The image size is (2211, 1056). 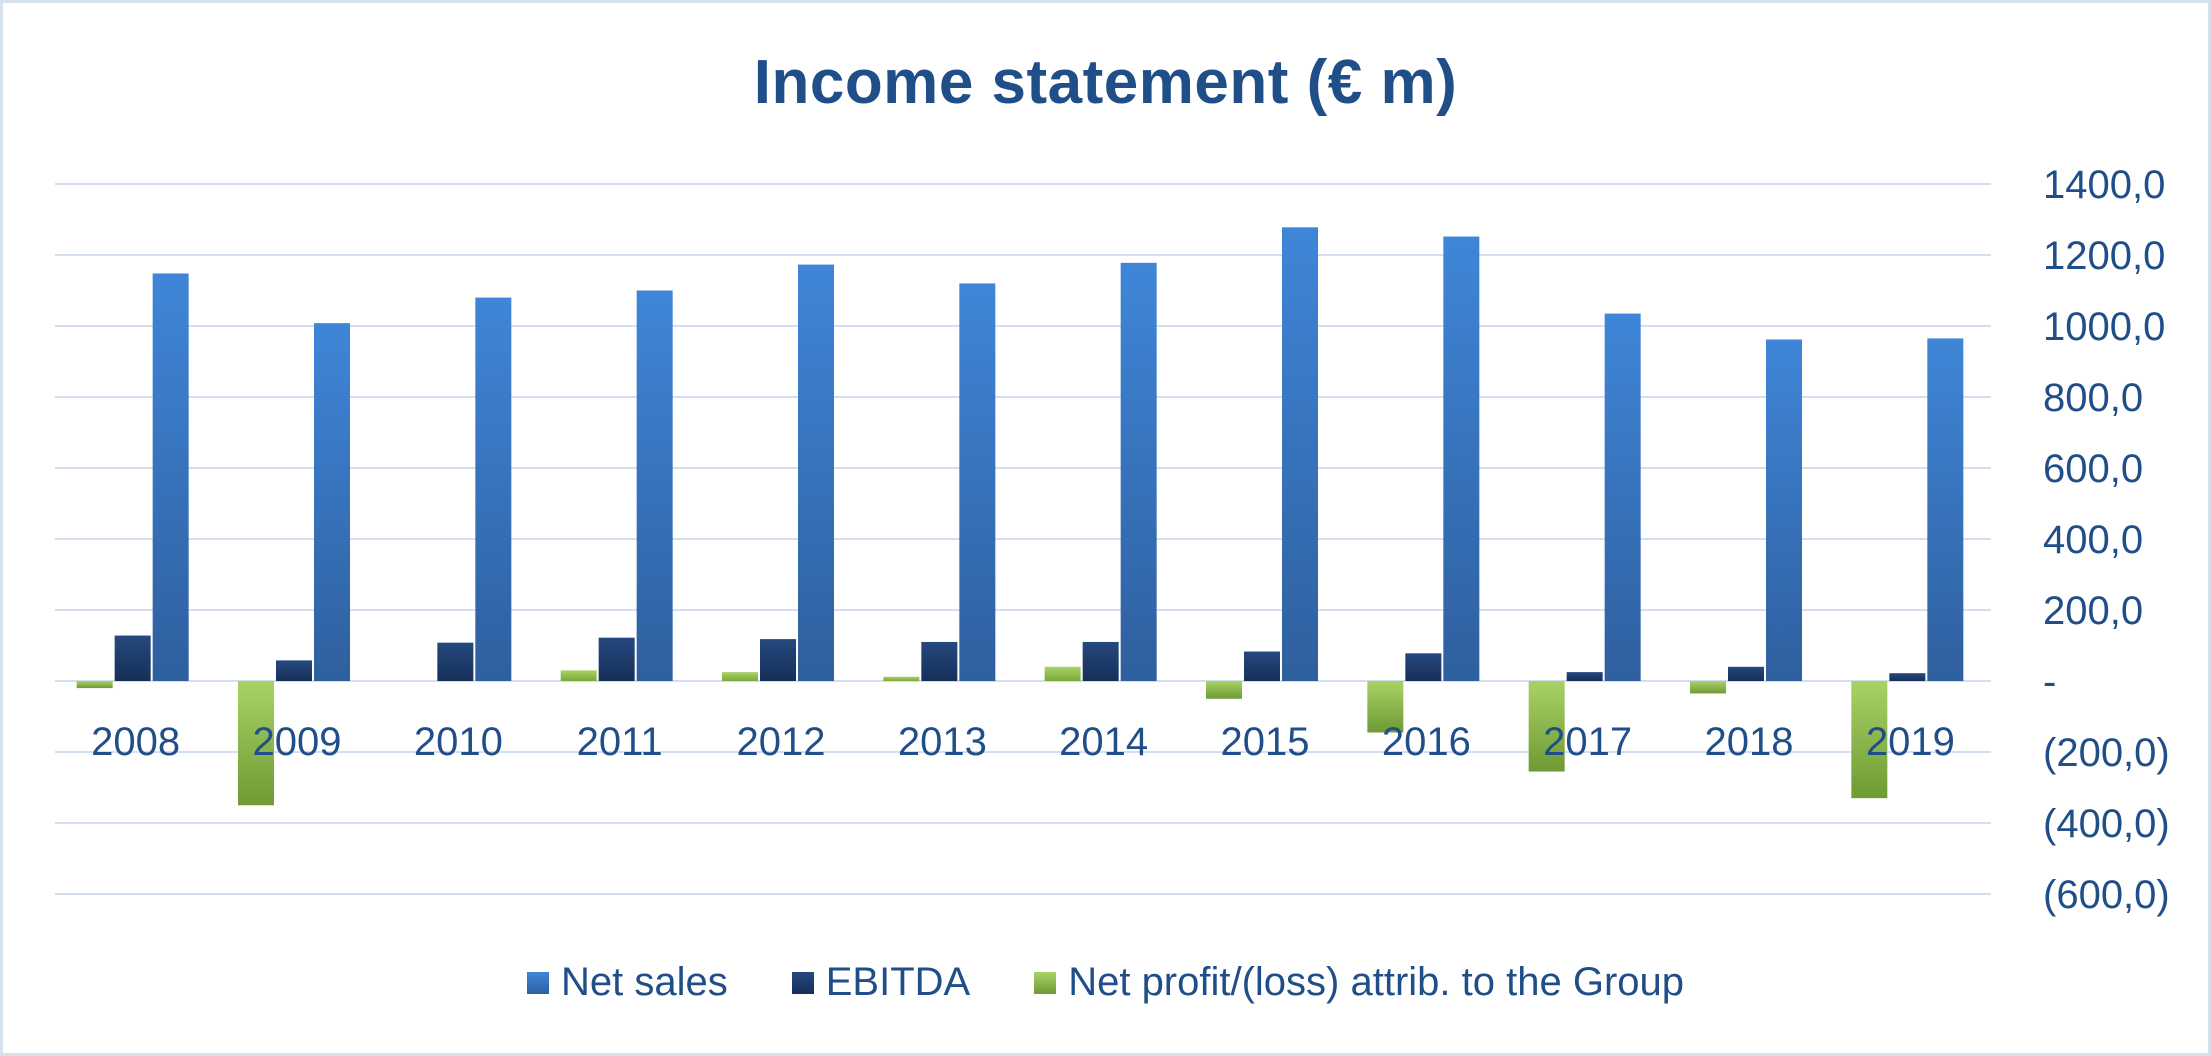 What do you see at coordinates (1910, 742) in the screenshot?
I see `x-tick-label: 2019` at bounding box center [1910, 742].